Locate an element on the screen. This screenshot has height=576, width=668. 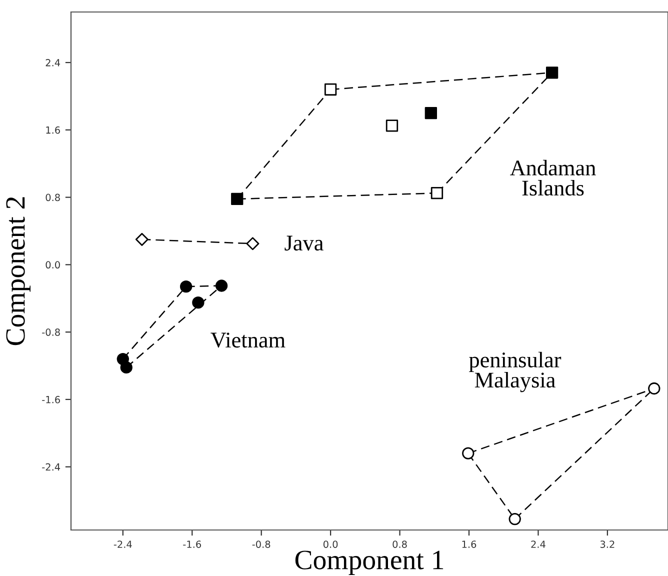
y-tick-label: 0.0 is located at coordinates (53, 265).